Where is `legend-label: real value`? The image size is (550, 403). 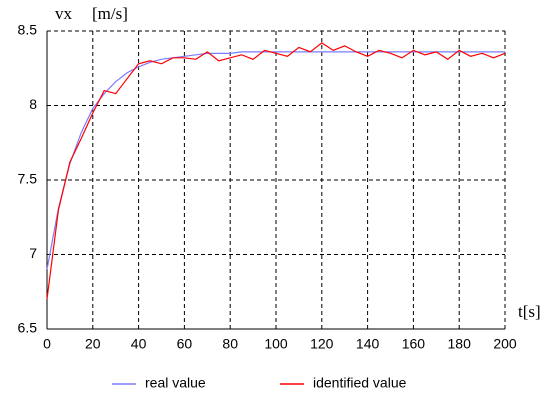
legend-label: real value is located at coordinates (175, 383).